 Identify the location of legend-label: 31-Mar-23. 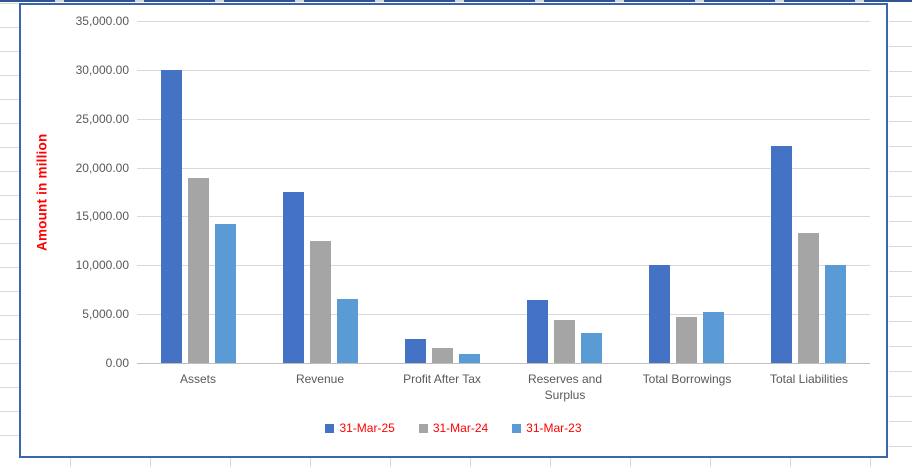
(554, 428).